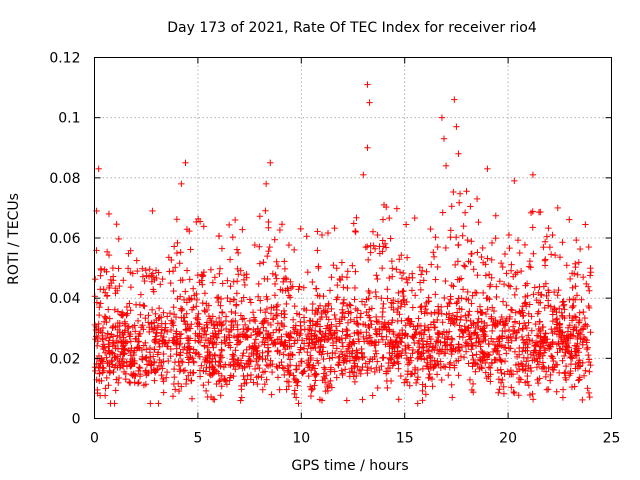 The height and width of the screenshot is (480, 640). I want to click on x-tick-label: 25, so click(612, 439).